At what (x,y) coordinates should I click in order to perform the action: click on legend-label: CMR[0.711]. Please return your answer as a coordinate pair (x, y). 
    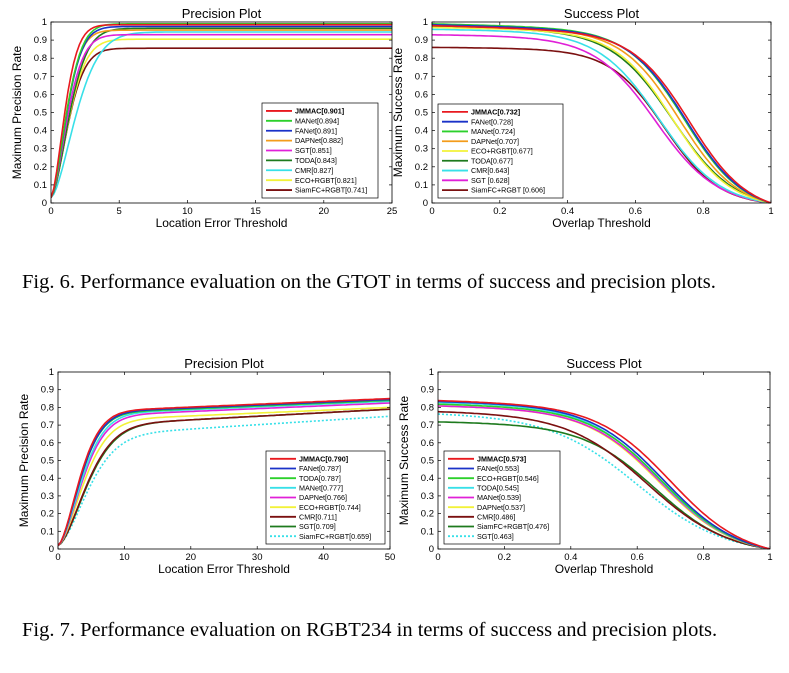
    Looking at the image, I should click on (318, 516).